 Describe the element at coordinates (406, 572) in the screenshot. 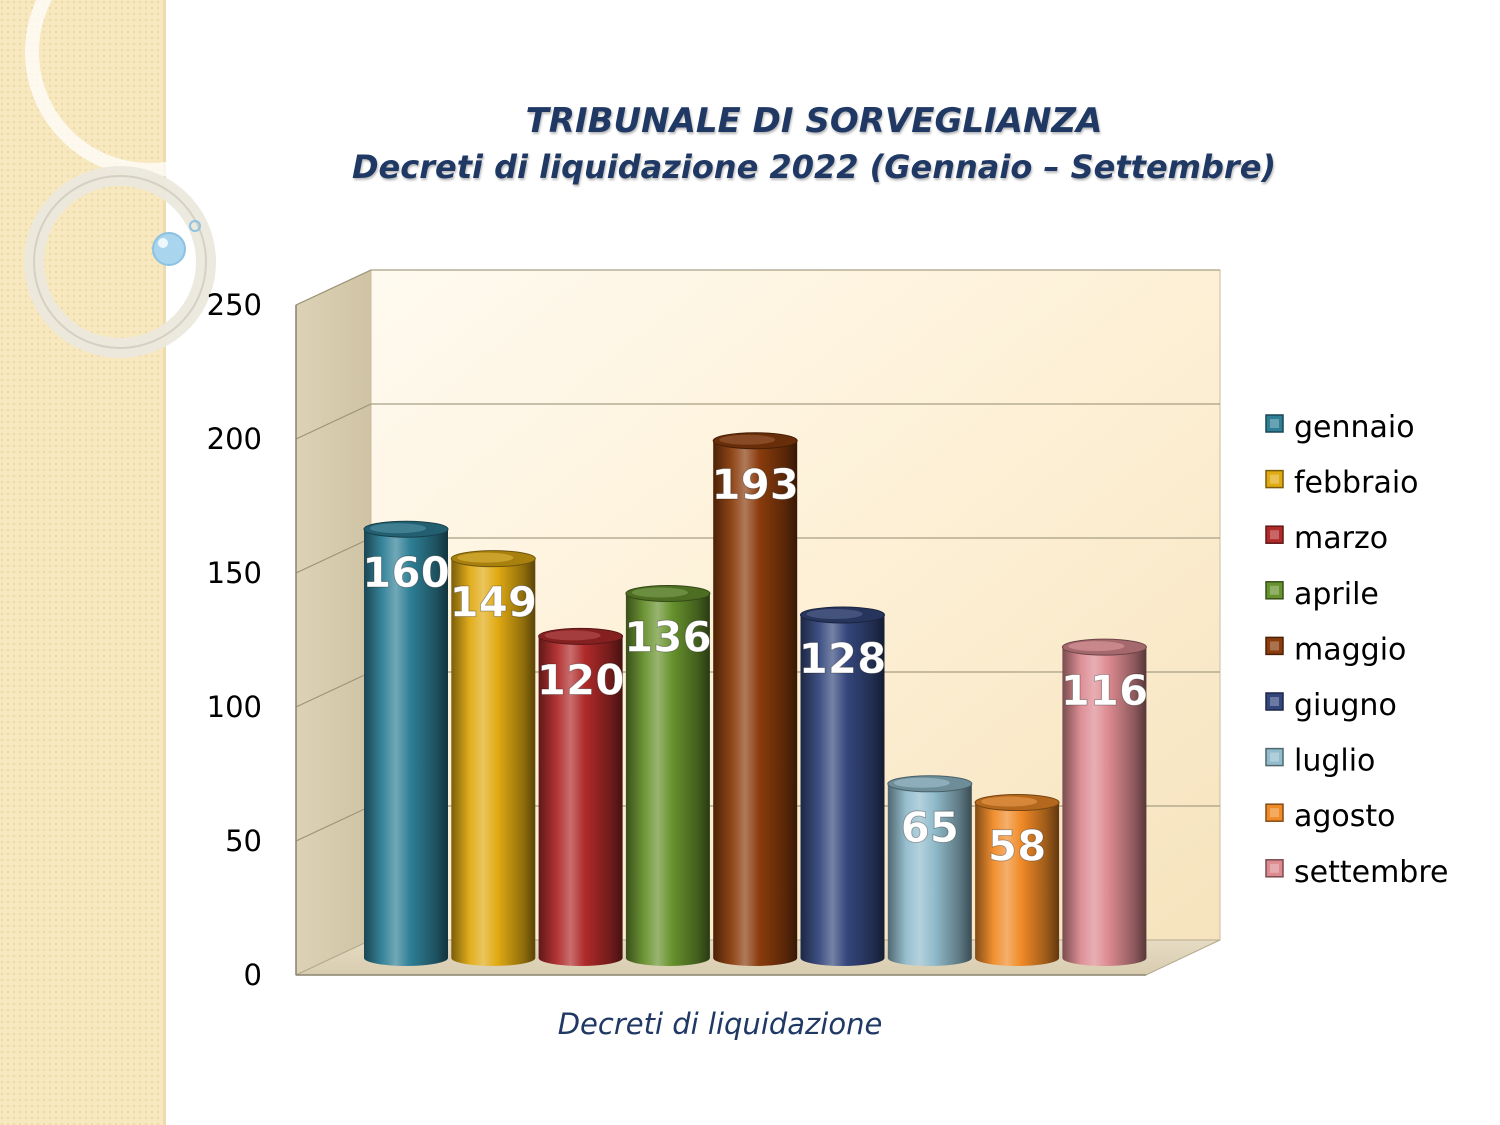

I see `data-label-gennaio: 160` at that location.